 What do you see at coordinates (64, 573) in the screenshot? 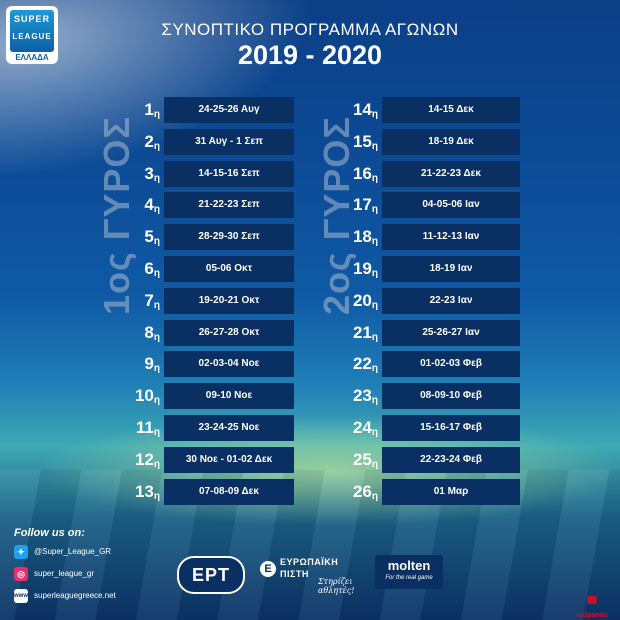
I see `instagram-handle: super_league_gr` at bounding box center [64, 573].